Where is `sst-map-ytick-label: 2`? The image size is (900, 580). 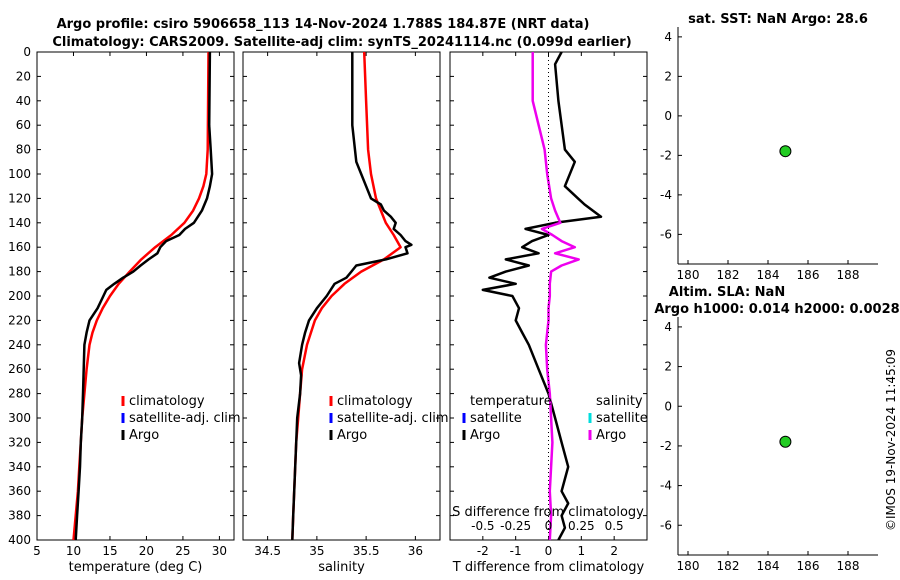 sst-map-ytick-label: 2 is located at coordinates (668, 76).